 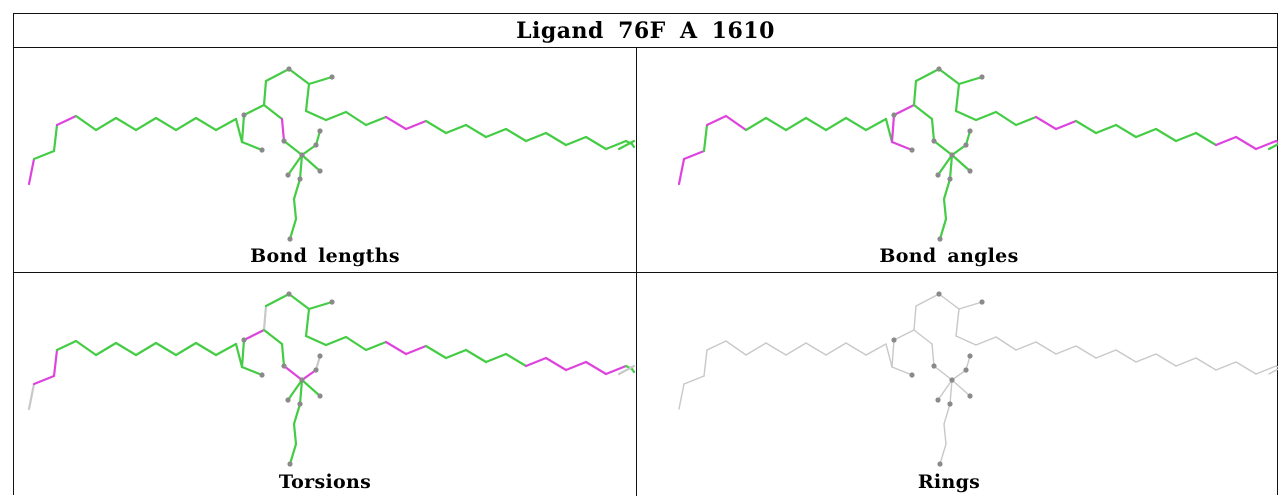 What do you see at coordinates (943, 454) in the screenshot?
I see `bond-d10` at bounding box center [943, 454].